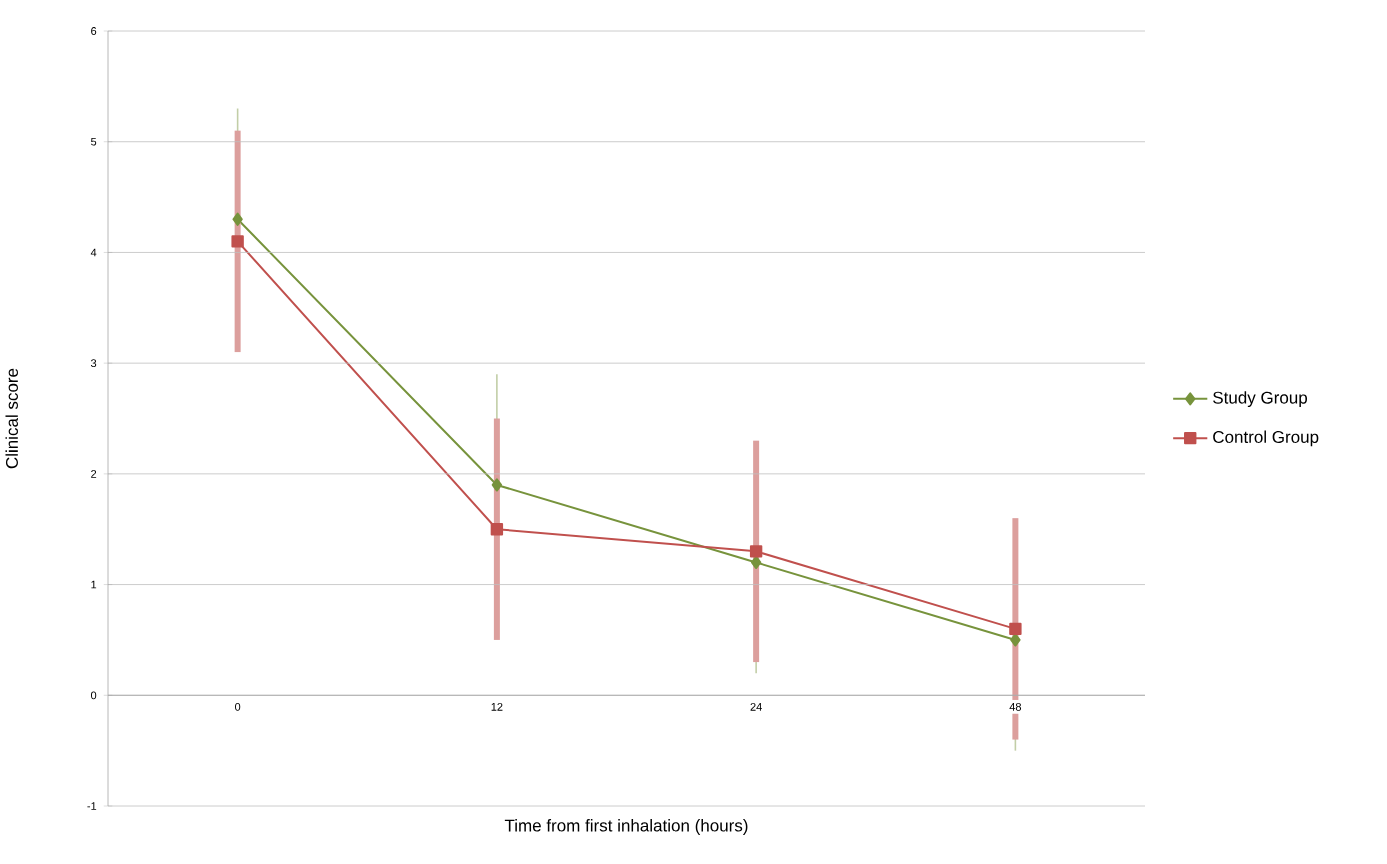 This screenshot has height=864, width=1387. What do you see at coordinates (1266, 438) in the screenshot?
I see `legend-label: Control Group` at bounding box center [1266, 438].